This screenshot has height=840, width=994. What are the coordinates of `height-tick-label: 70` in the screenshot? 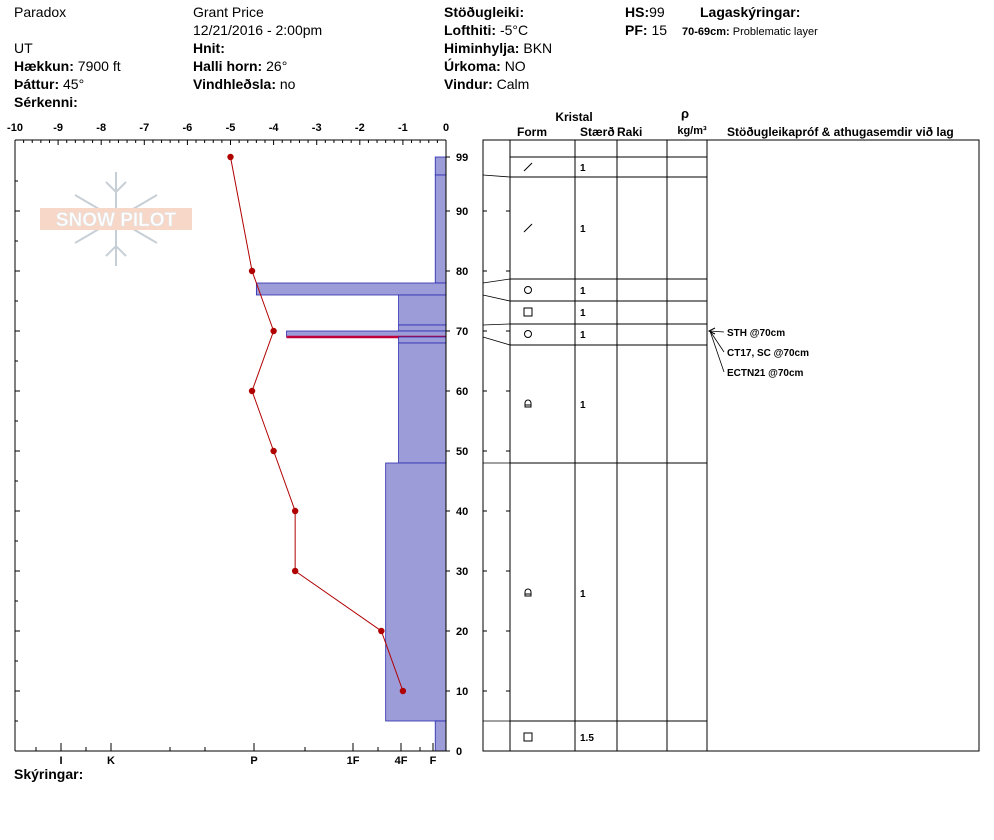 It's located at (462, 332).